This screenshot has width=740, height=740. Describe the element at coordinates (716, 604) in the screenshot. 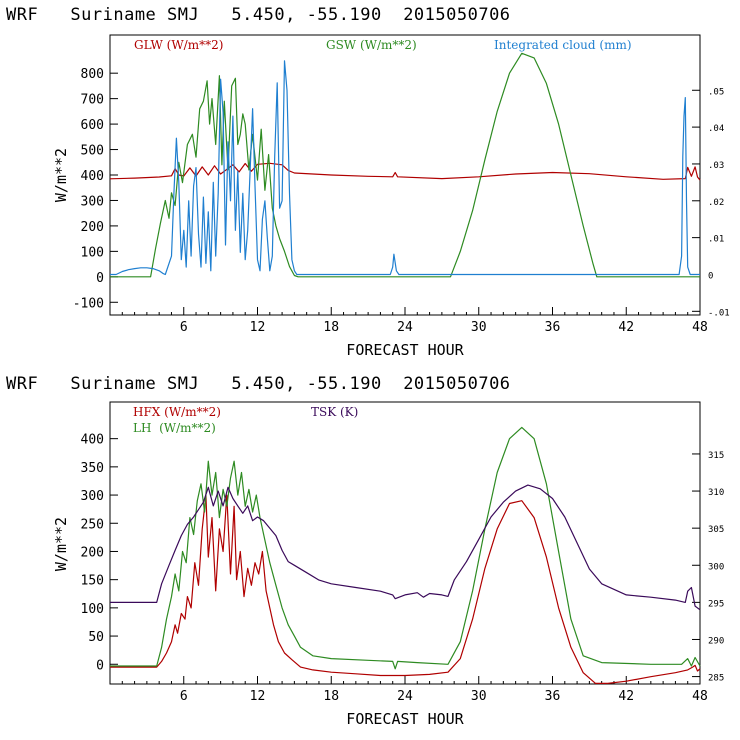

I see `chart-2-y2-tick-label: 295` at that location.